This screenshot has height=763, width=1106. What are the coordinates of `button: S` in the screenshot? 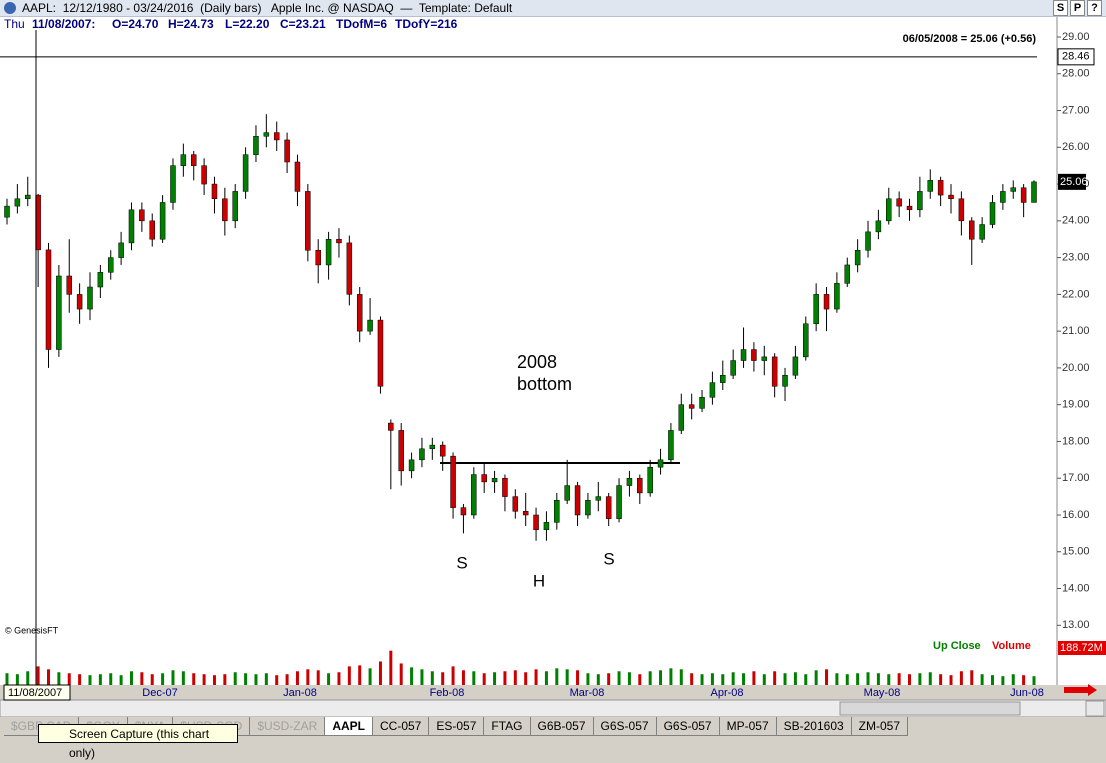 It's located at (1060, 8).